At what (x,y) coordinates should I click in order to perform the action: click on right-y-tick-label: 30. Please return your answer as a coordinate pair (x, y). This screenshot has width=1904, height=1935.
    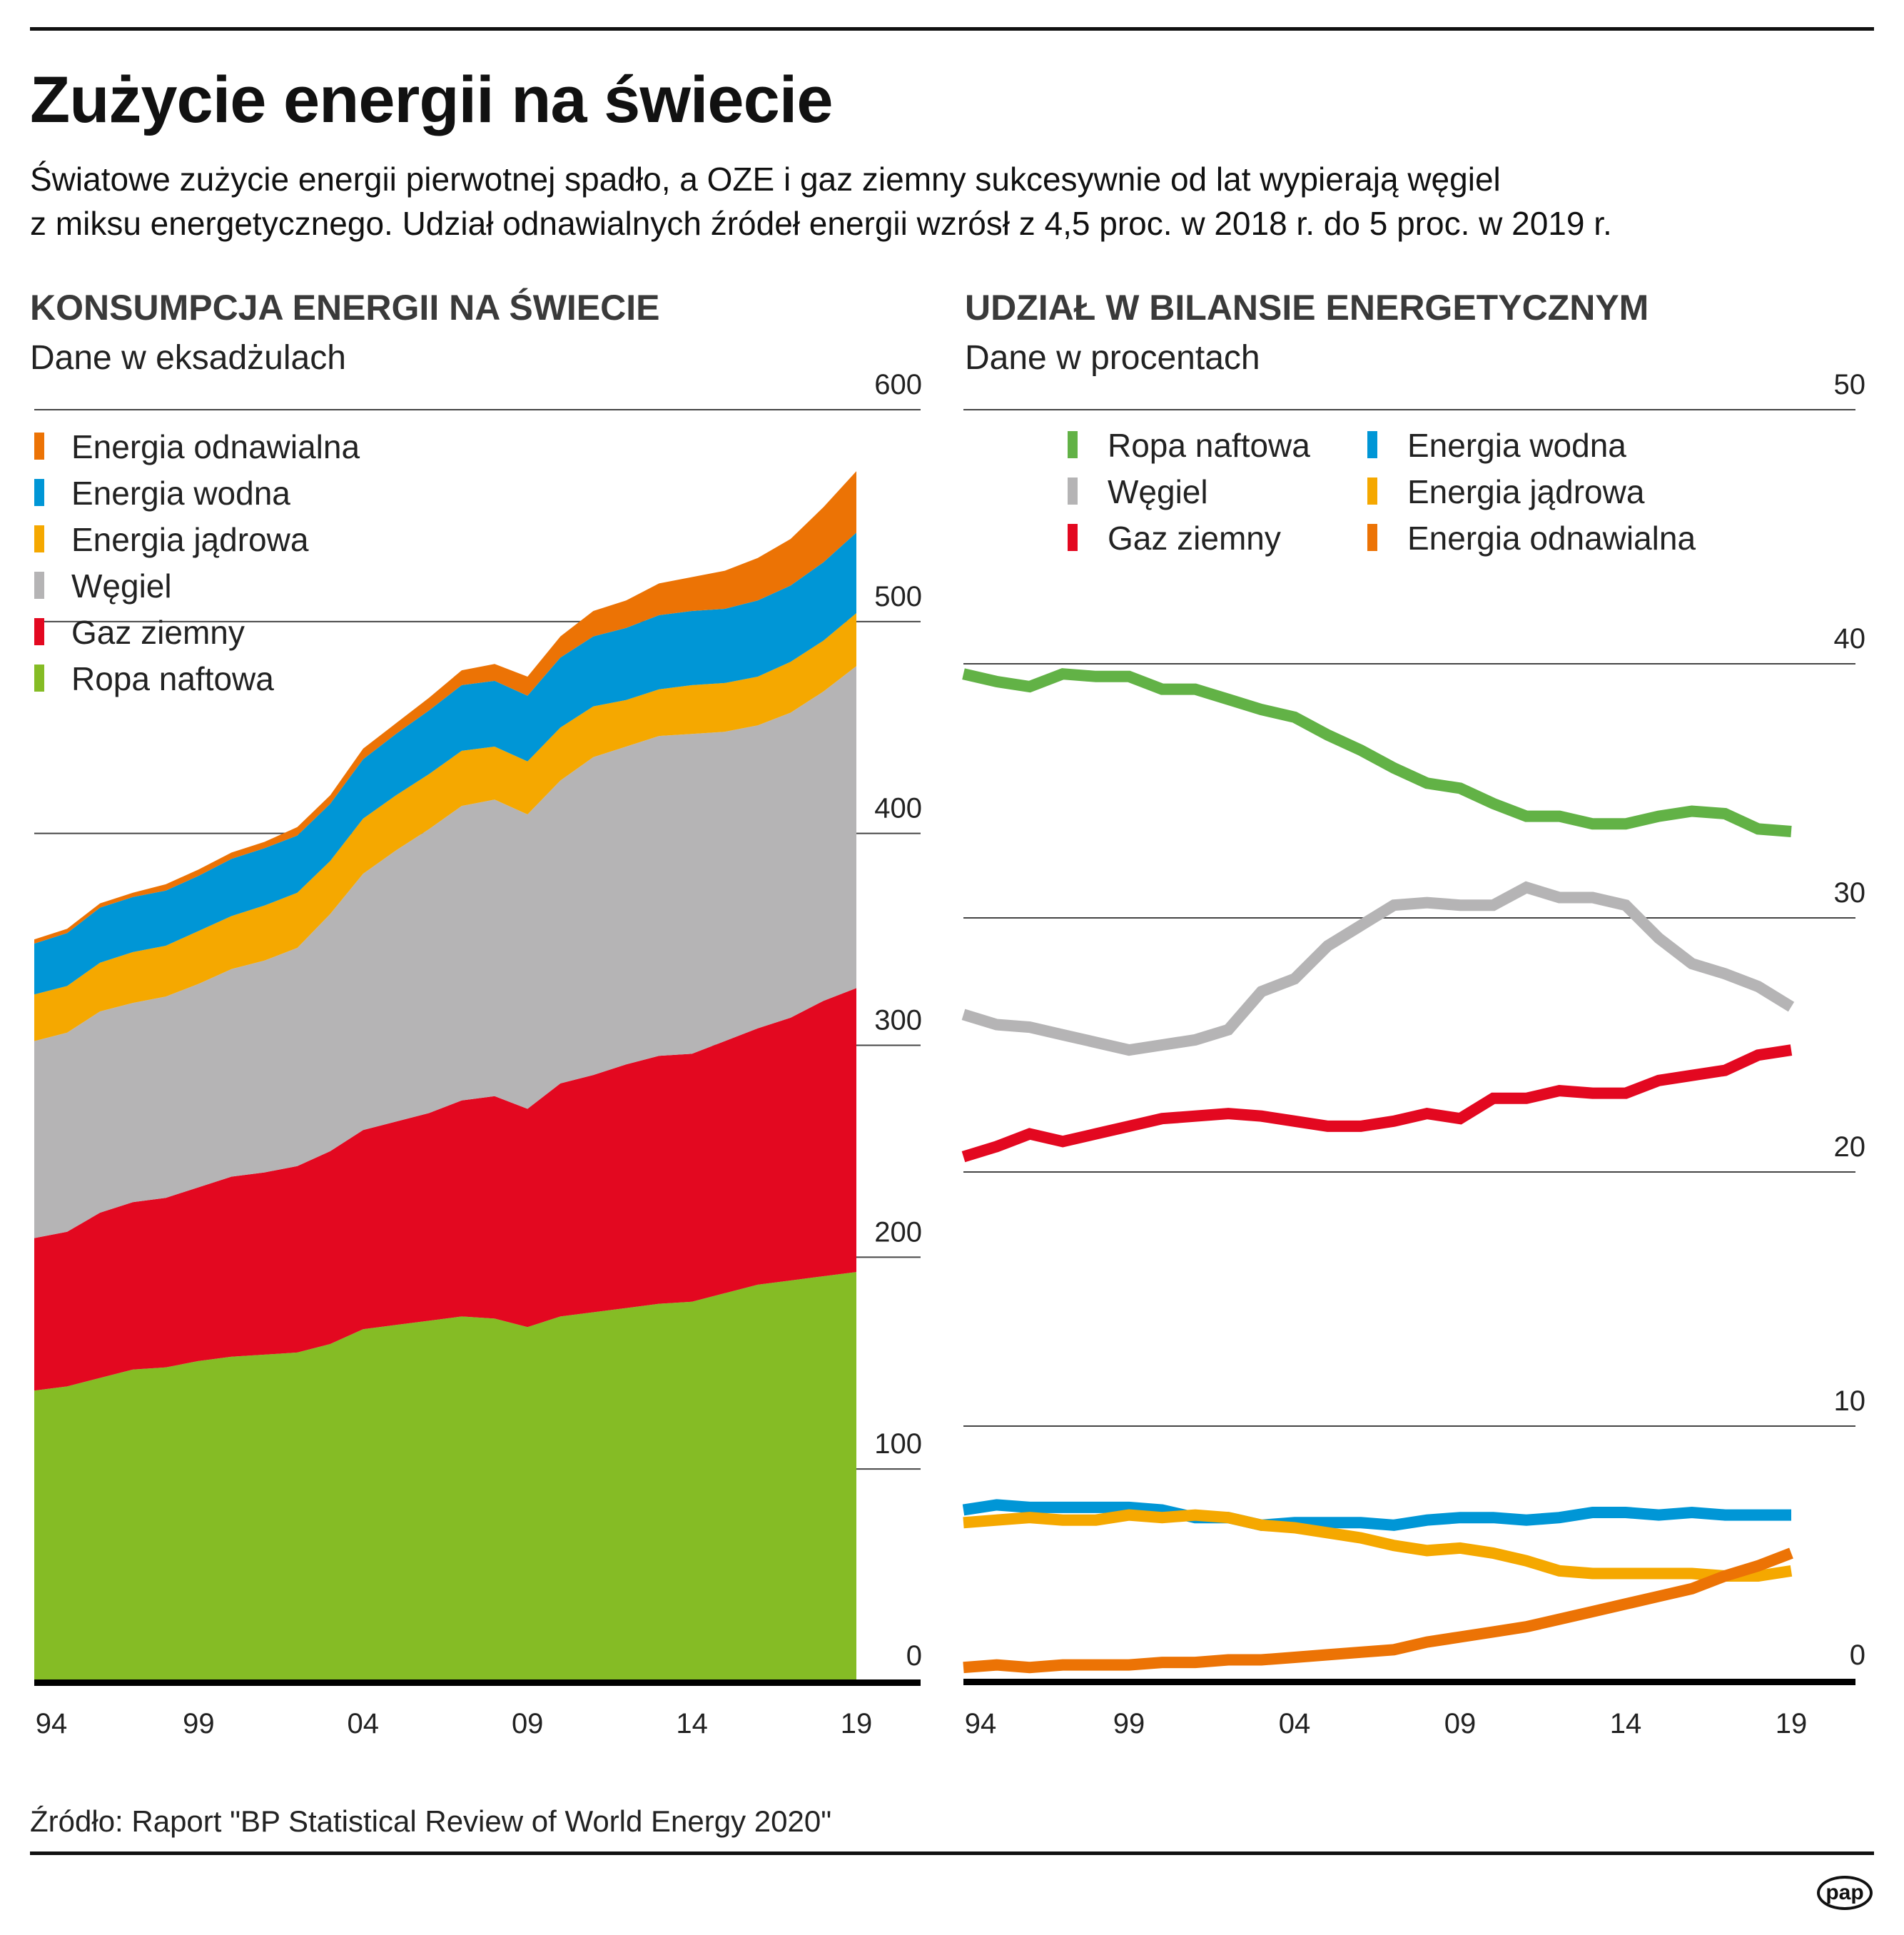
    Looking at the image, I should click on (1850, 893).